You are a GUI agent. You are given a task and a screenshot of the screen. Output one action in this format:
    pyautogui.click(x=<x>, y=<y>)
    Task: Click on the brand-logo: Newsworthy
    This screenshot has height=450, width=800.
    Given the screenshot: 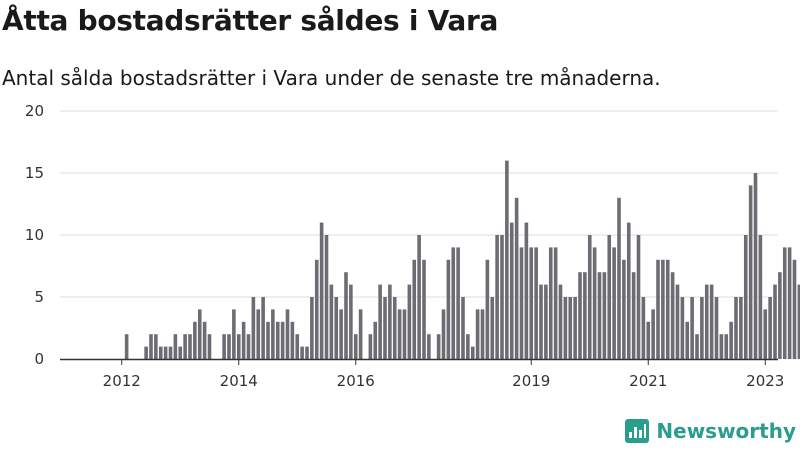 What is the action you would take?
    pyautogui.click(x=710, y=431)
    